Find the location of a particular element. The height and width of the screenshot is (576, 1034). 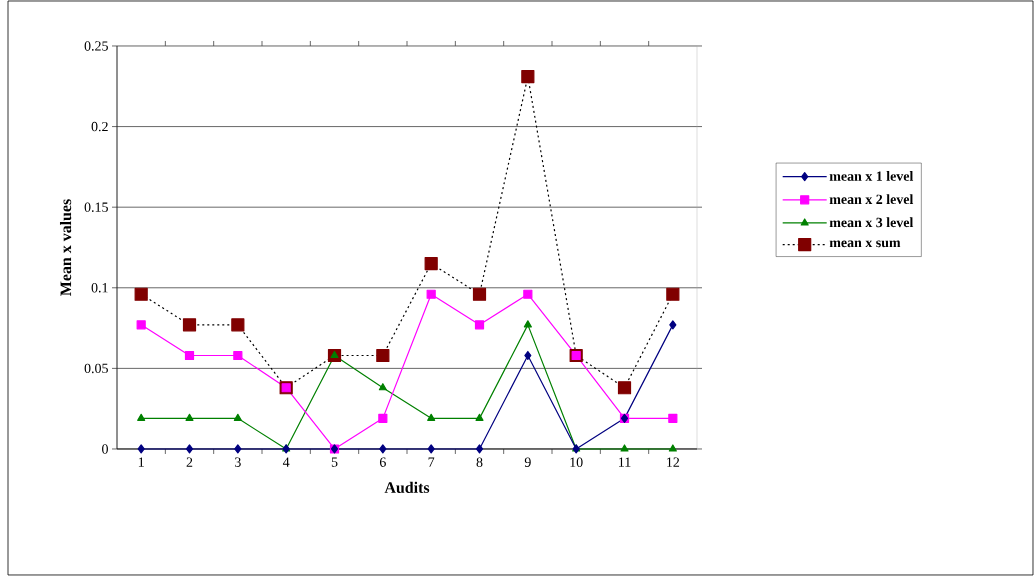

x-tick-label: 4 is located at coordinates (286, 462).